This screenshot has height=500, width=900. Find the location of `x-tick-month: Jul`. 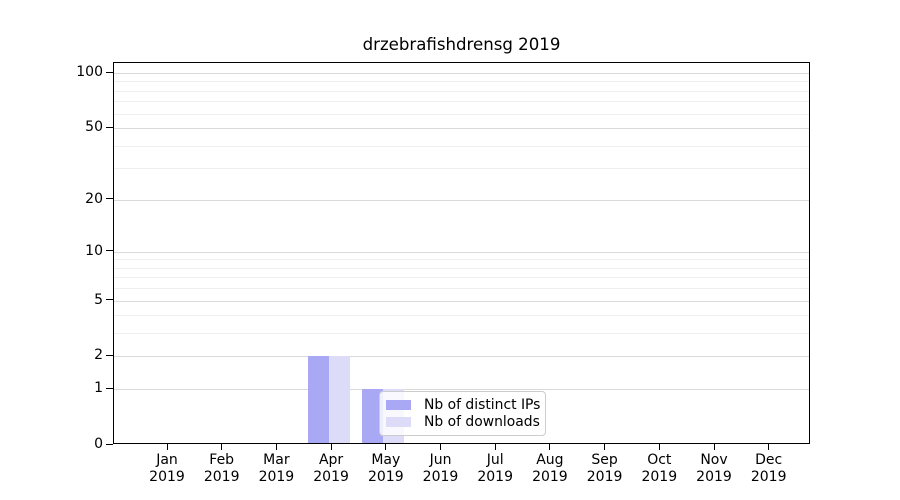

x-tick-month: Jul is located at coordinates (495, 460).